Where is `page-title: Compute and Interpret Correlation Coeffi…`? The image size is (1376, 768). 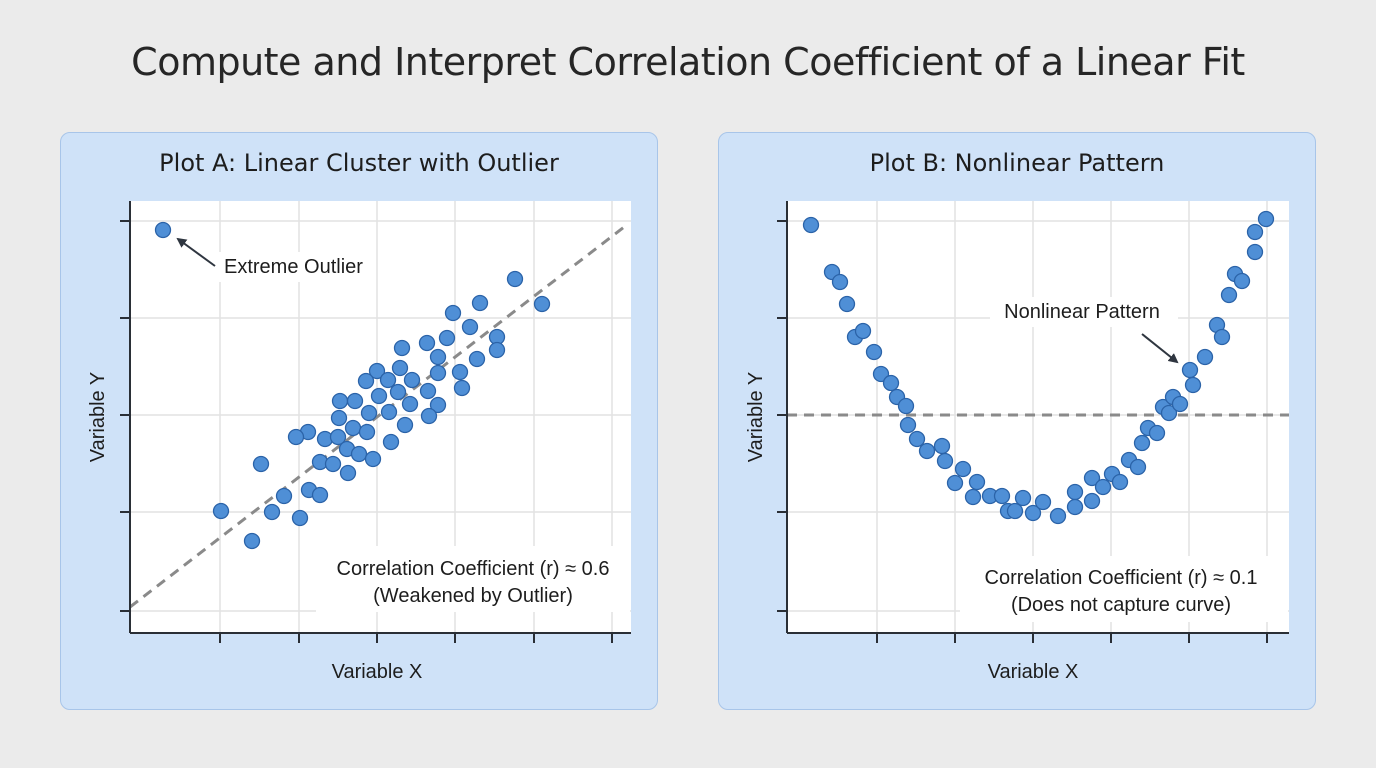 page-title: Compute and Interpret Correlation Coeffi… is located at coordinates (688, 62).